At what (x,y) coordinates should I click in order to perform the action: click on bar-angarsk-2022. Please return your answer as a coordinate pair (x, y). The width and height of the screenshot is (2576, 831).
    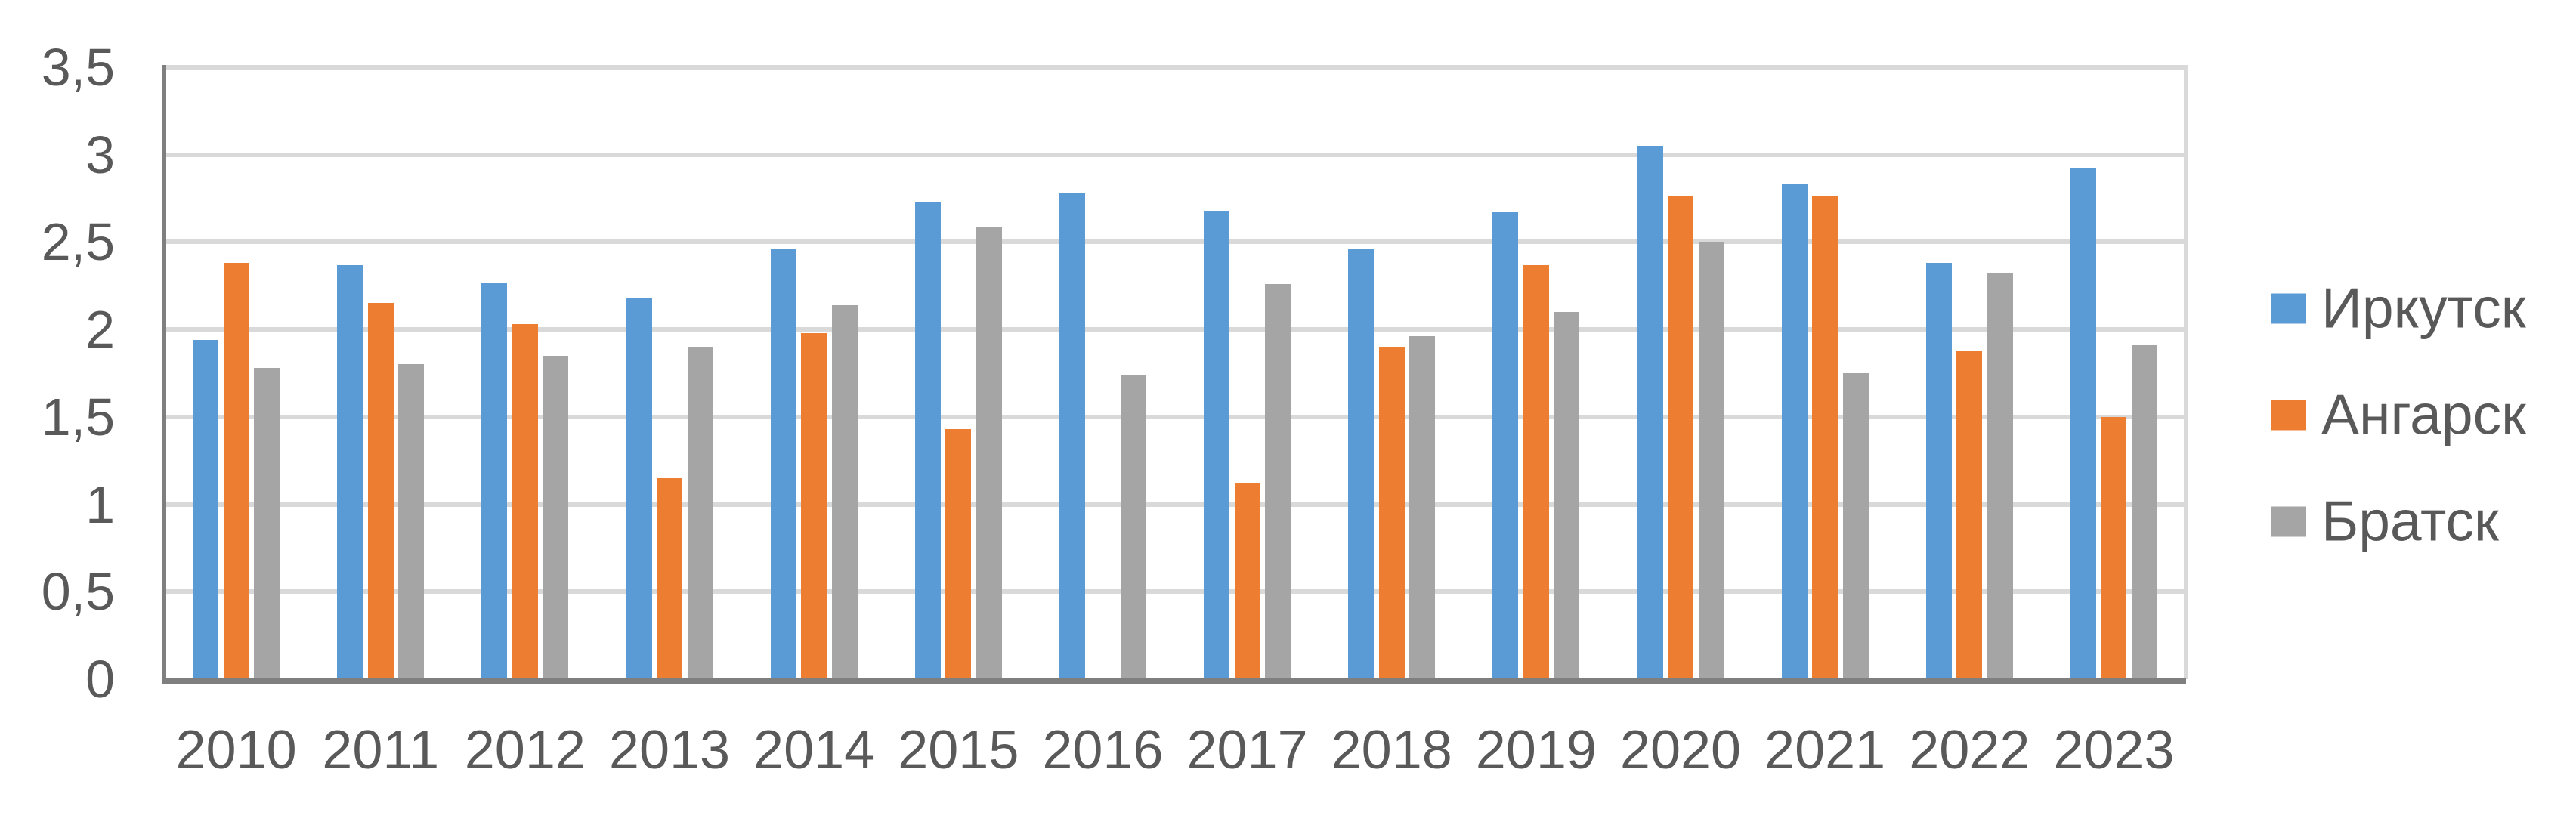
    Looking at the image, I should click on (1970, 515).